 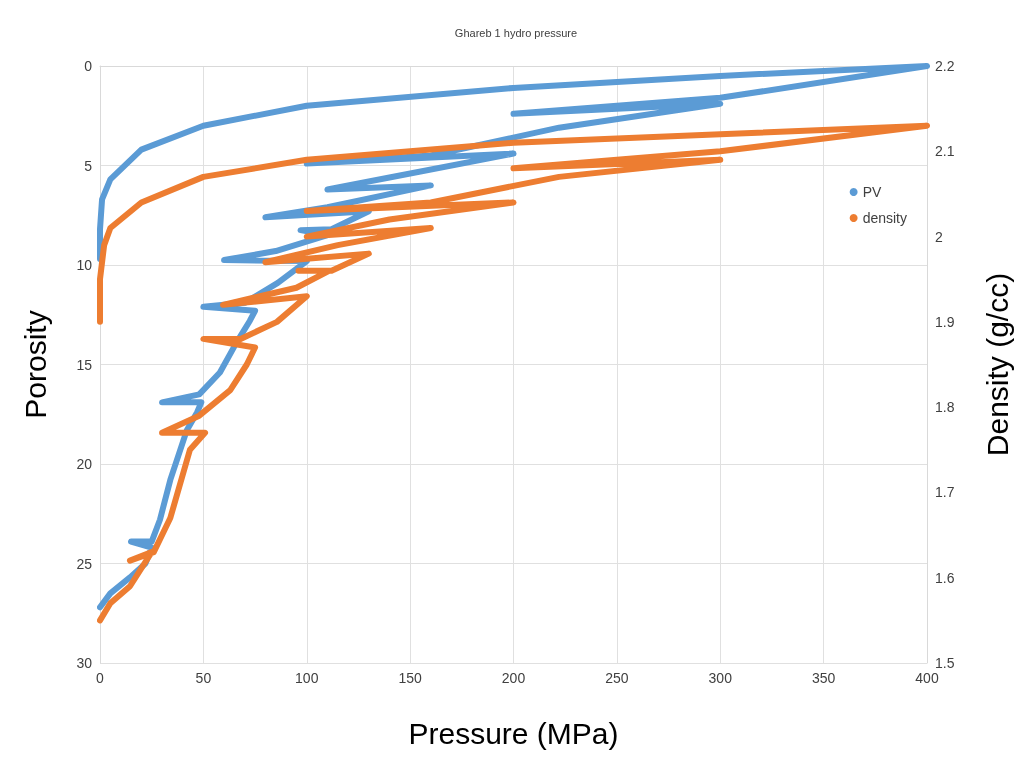 What do you see at coordinates (516, 32) in the screenshot?
I see `chart-title: Ghareb 1 hydro pressure` at bounding box center [516, 32].